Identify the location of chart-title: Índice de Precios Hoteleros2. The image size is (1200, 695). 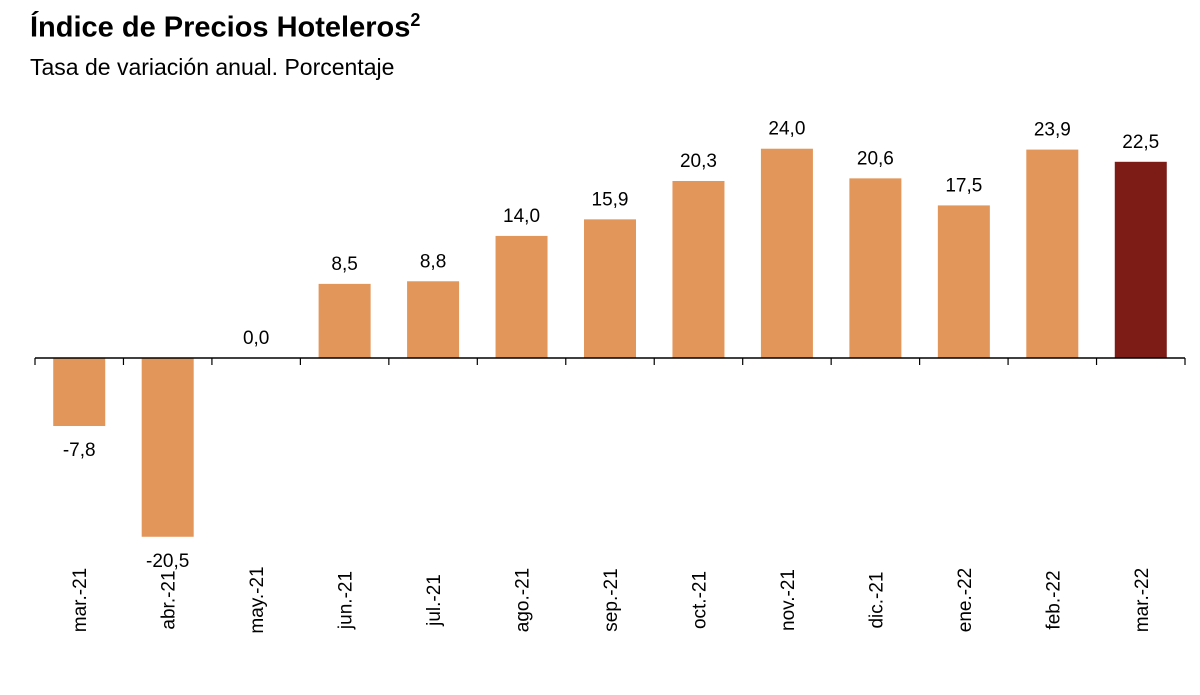
(225, 27).